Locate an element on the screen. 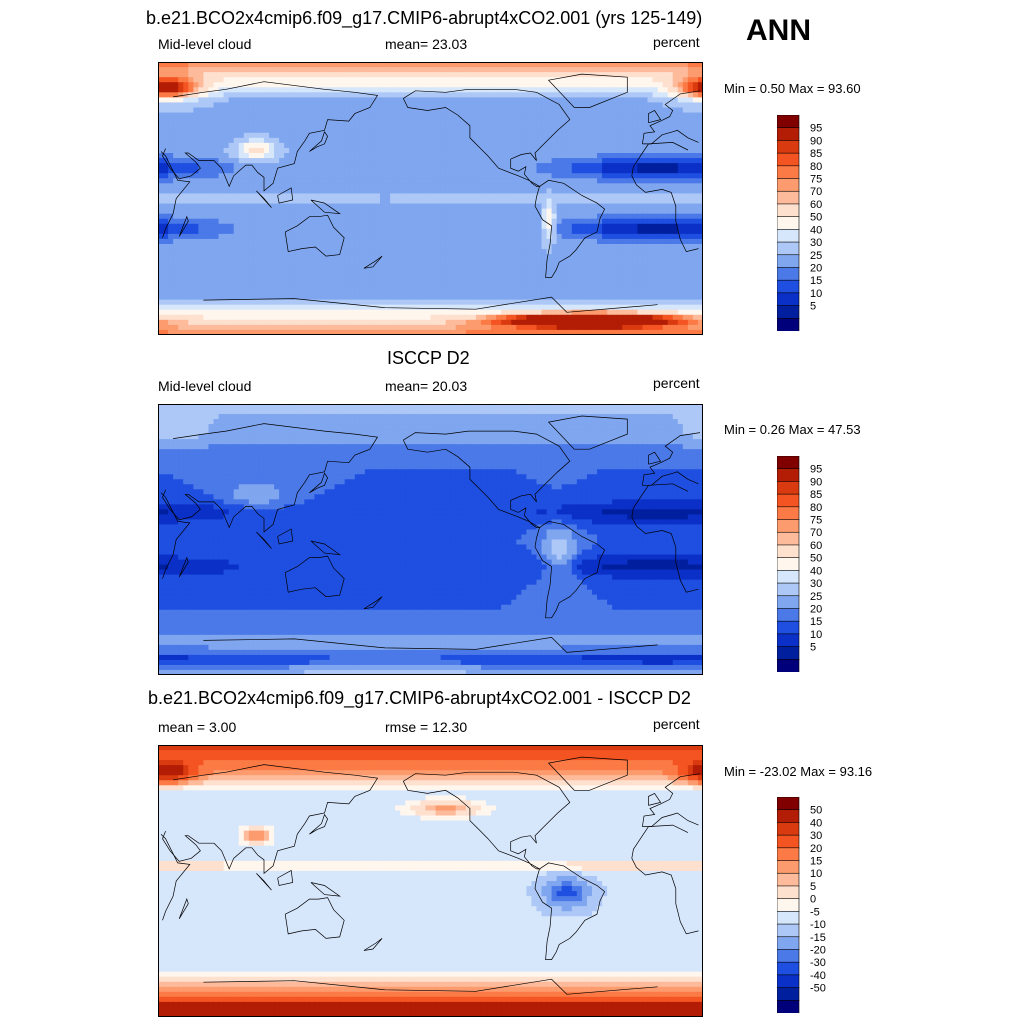 This screenshot has width=1024, height=1024. panel-diff-units-label: percent is located at coordinates (676, 724).